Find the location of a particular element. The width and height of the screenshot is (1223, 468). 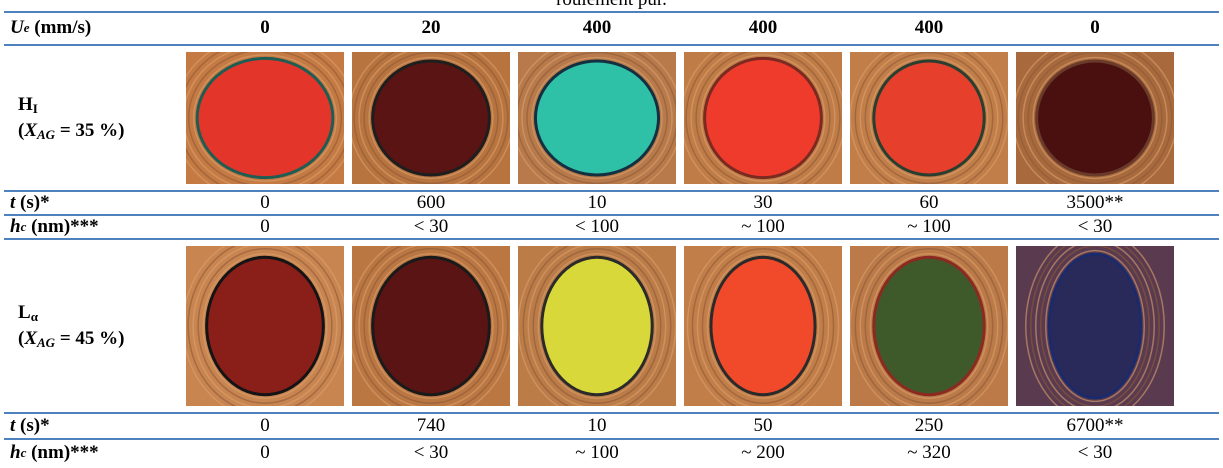

value-cell: 50 is located at coordinates (763, 426).